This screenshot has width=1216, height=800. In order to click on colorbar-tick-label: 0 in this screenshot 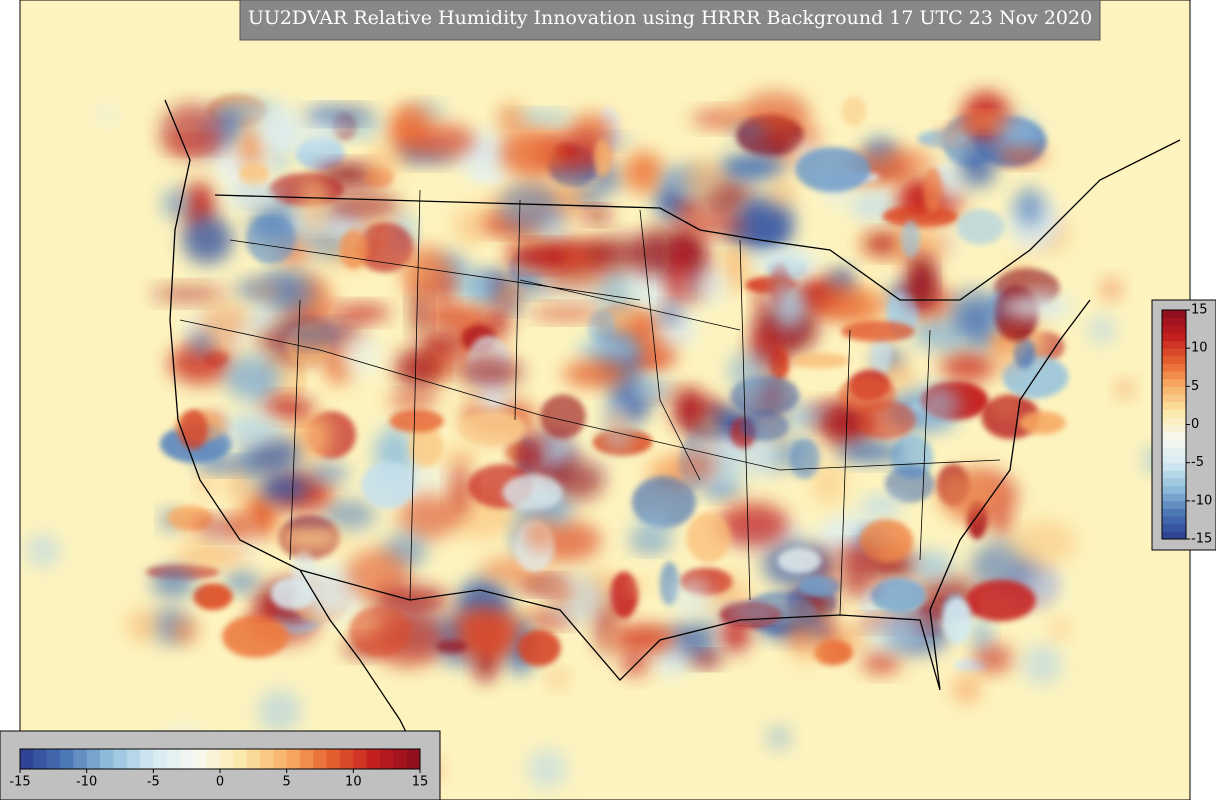, I will do `click(1195, 424)`.